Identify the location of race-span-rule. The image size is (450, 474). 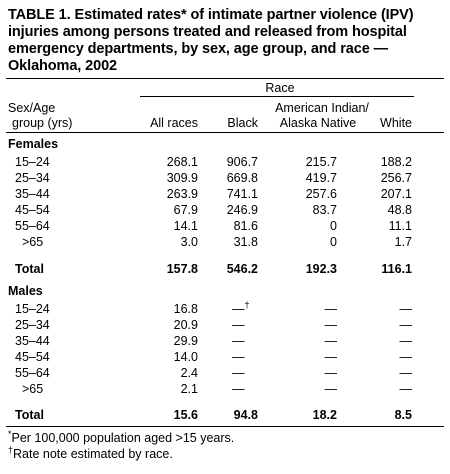
(277, 96).